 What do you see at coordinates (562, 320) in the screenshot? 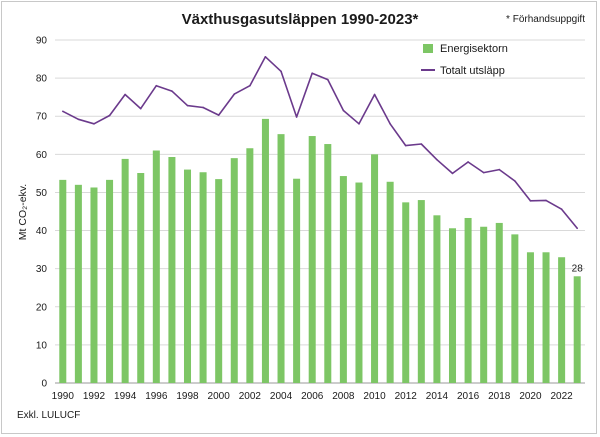
I see `bar-2022` at bounding box center [562, 320].